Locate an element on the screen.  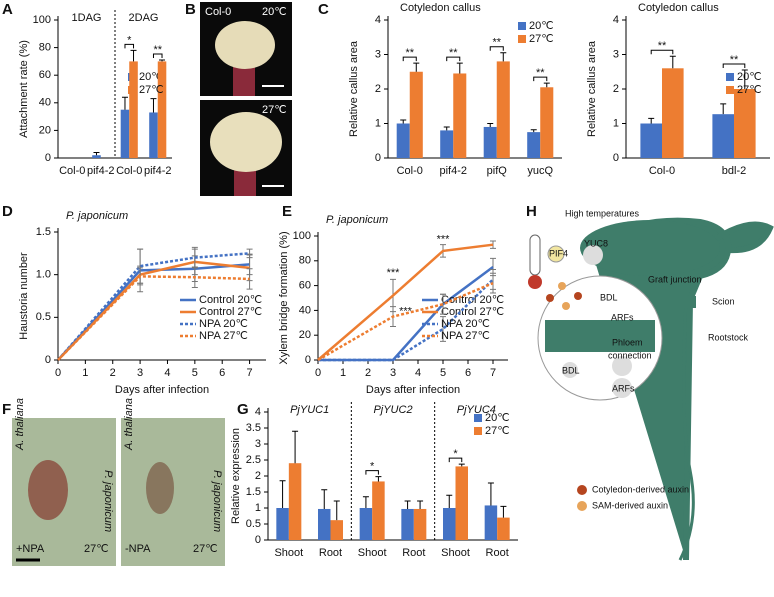
group-label: PjYUC4 is located at coordinates (476, 410).